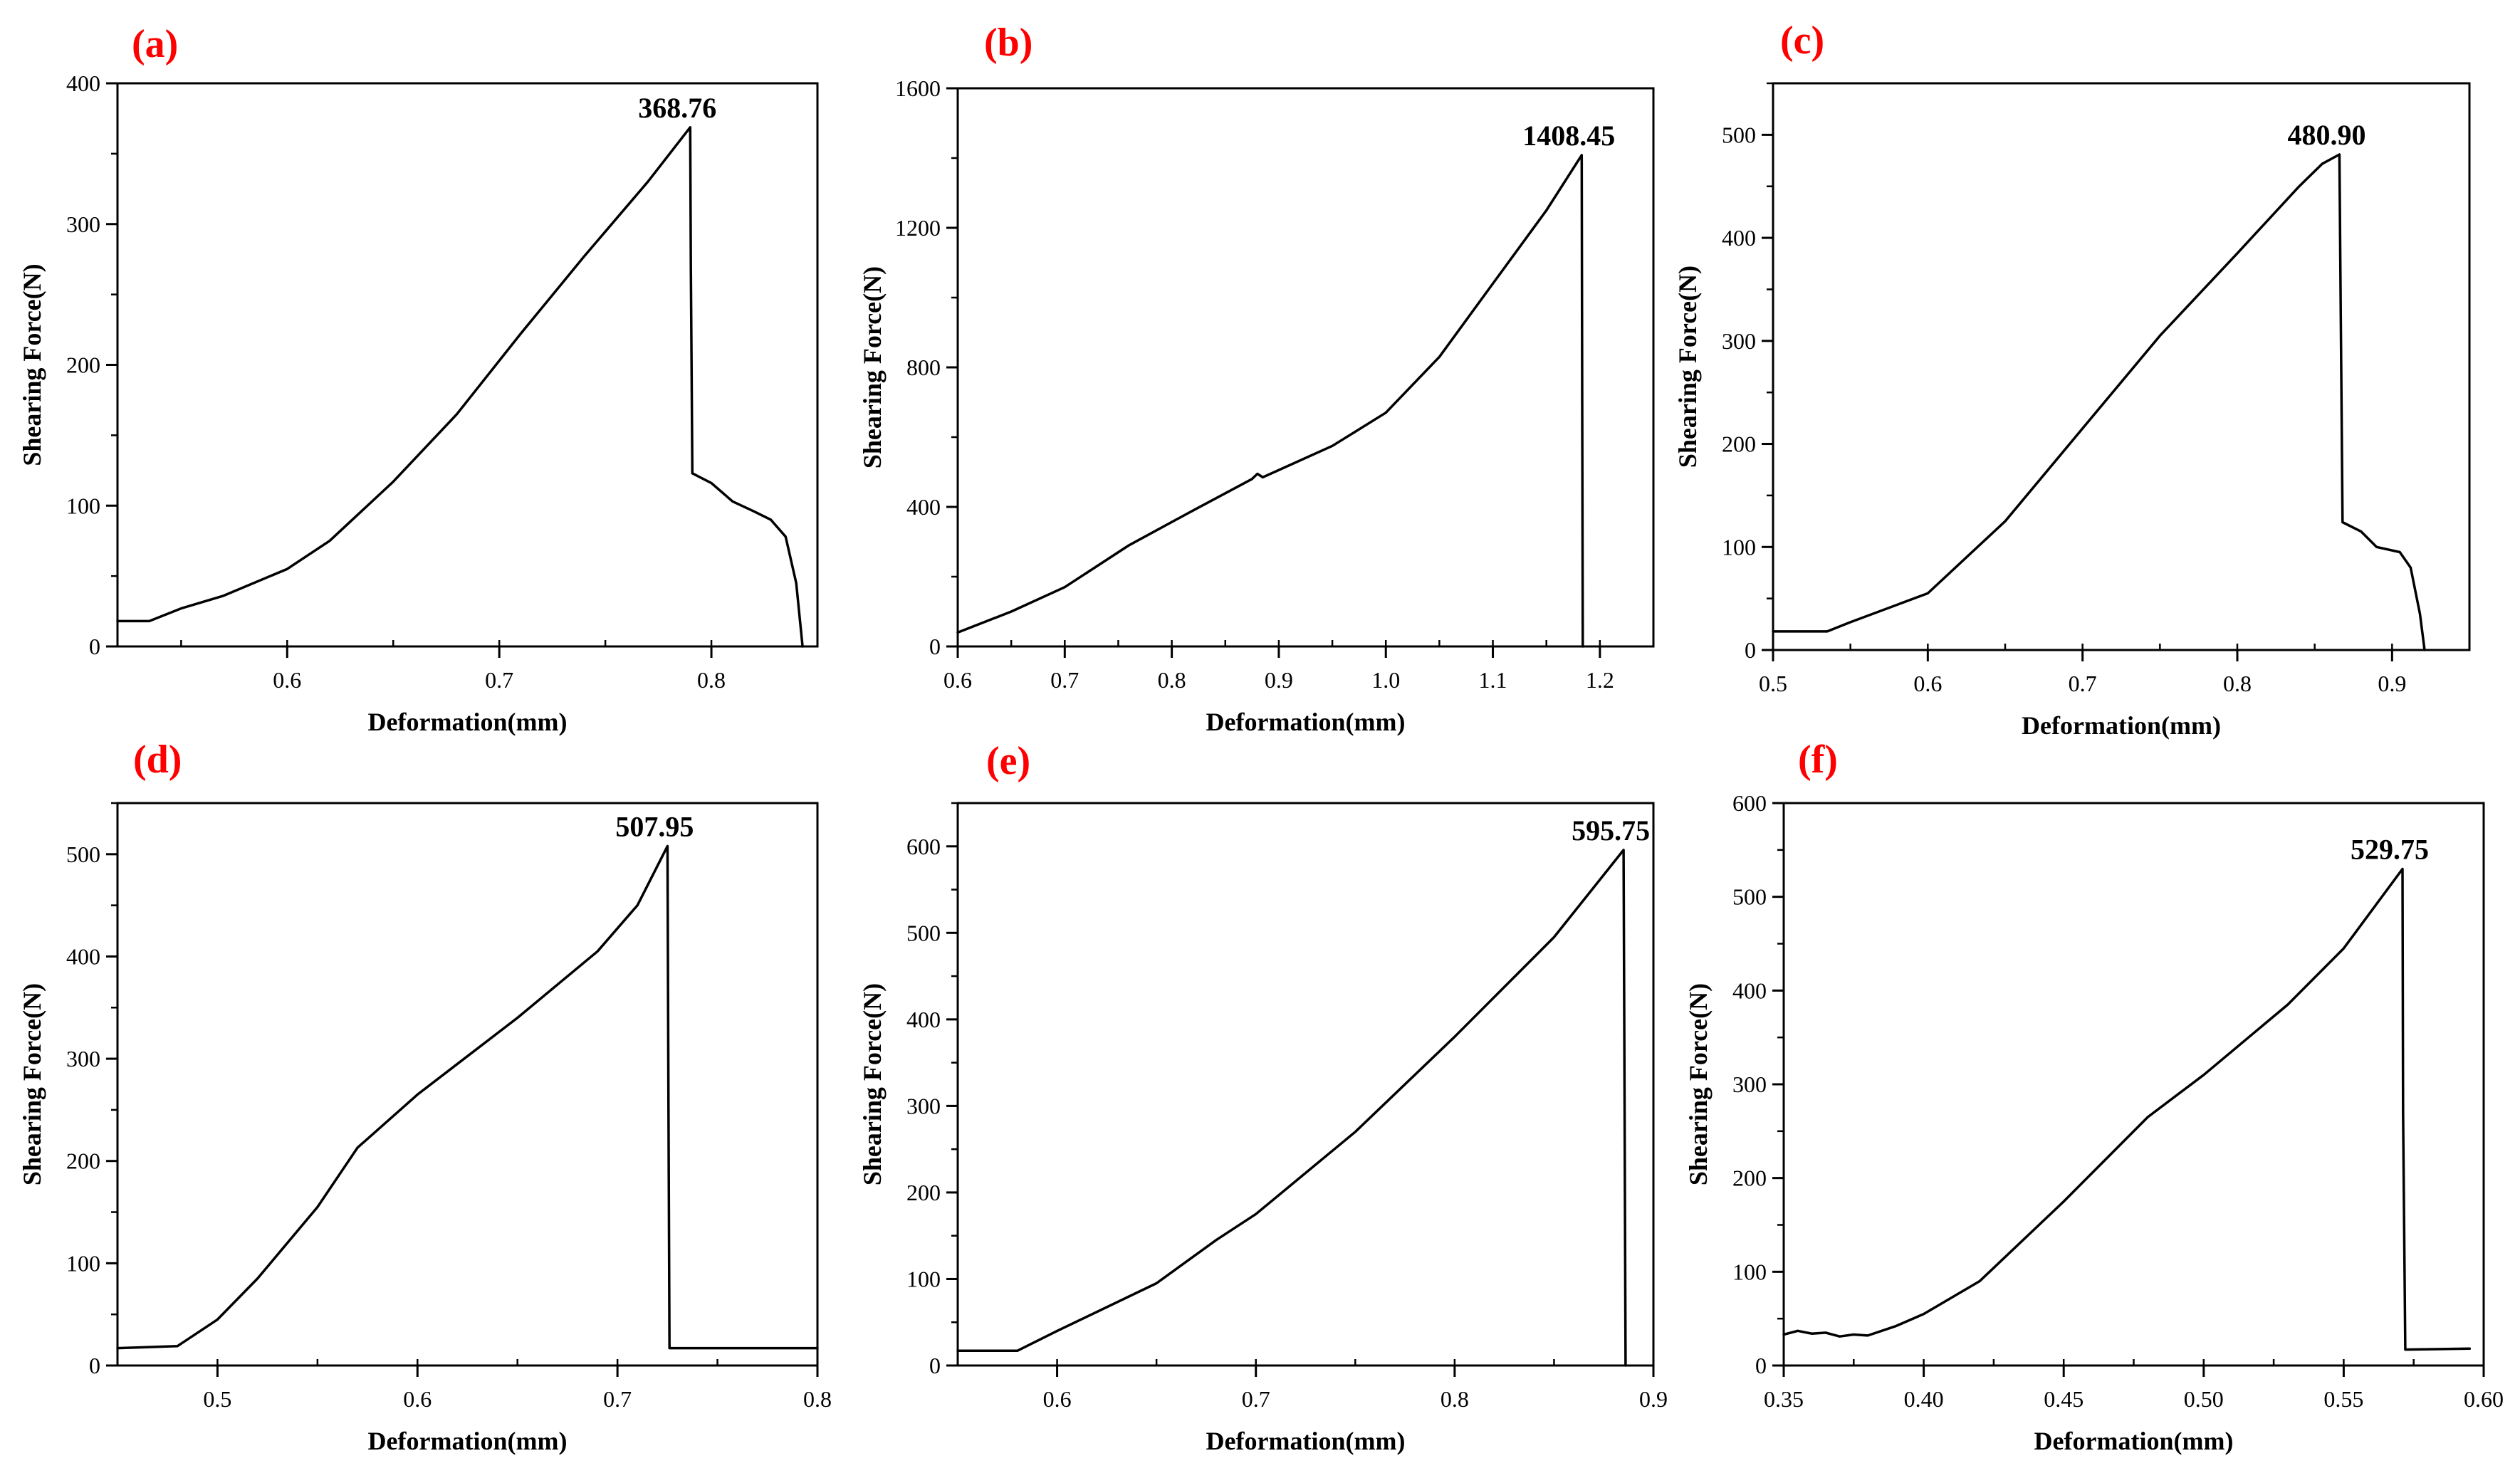 This screenshot has width=2520, height=1478. I want to click on x-tick-label: 1.2, so click(1600, 680).